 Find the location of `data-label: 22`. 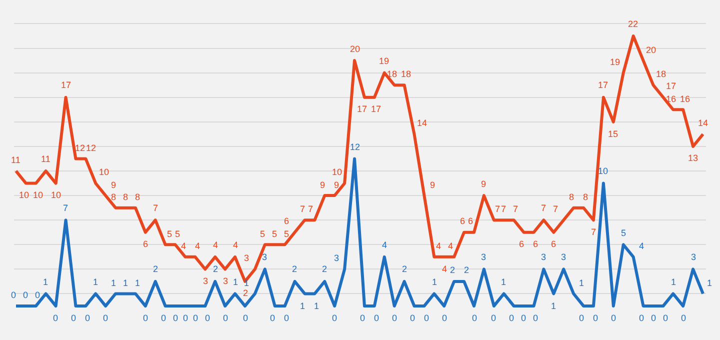

data-label: 22 is located at coordinates (633, 24).